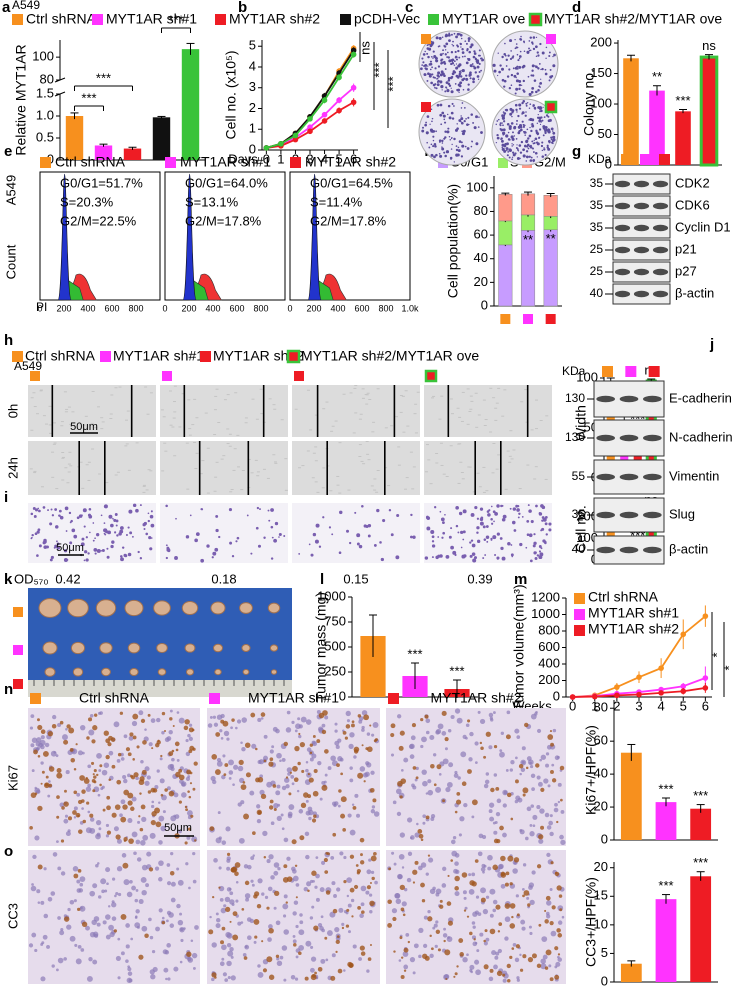  Describe the element at coordinates (45, 114) in the screenshot. I see `y-tick-label: 1.0` at that location.